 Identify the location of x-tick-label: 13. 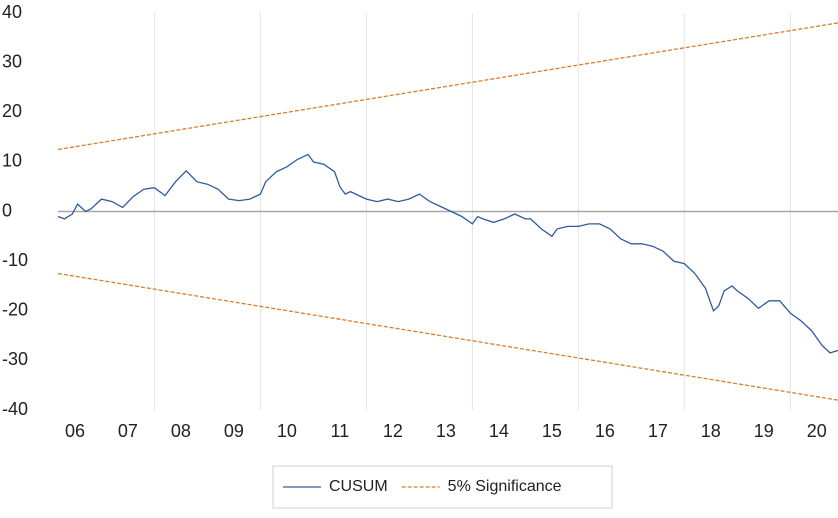
(446, 431).